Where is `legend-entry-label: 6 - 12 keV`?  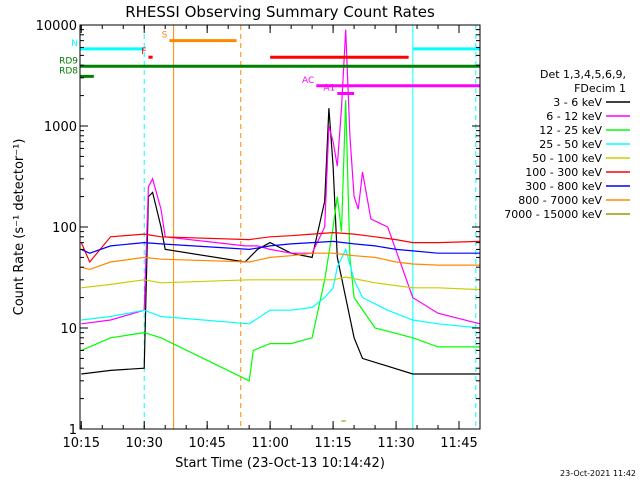 legend-entry-label: 6 - 12 keV is located at coordinates (574, 116).